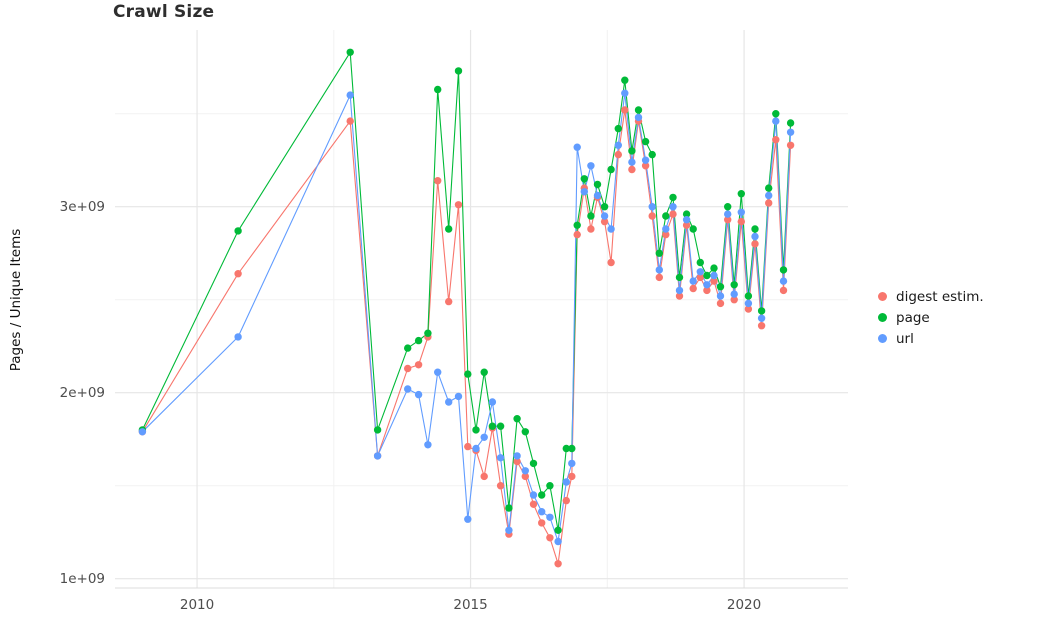 Image resolution: width=1059 pixels, height=639 pixels. Describe the element at coordinates (197, 605) in the screenshot. I see `x-tick-label: 2010` at that location.